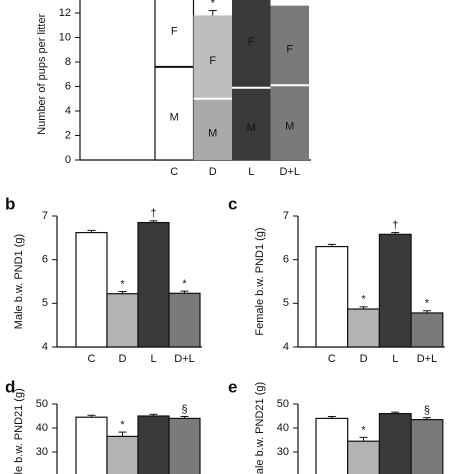  What do you see at coordinates (19, 281) in the screenshot?
I see `y-axis-label: Male b.w. PND1 (g)` at bounding box center [19, 281].